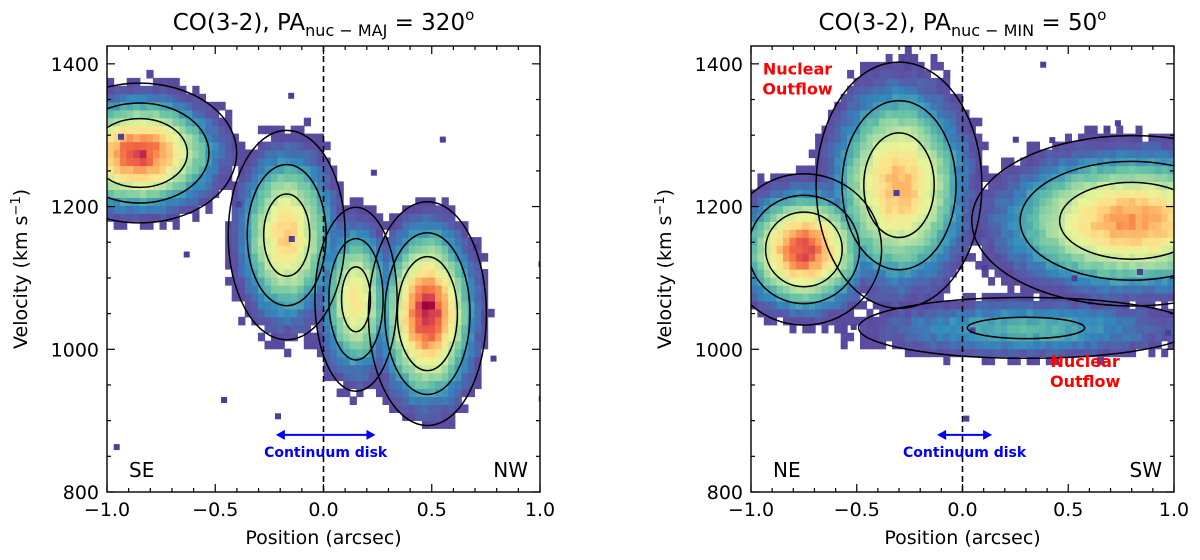  What do you see at coordinates (427, 313) in the screenshot?
I see `contour` at bounding box center [427, 313].